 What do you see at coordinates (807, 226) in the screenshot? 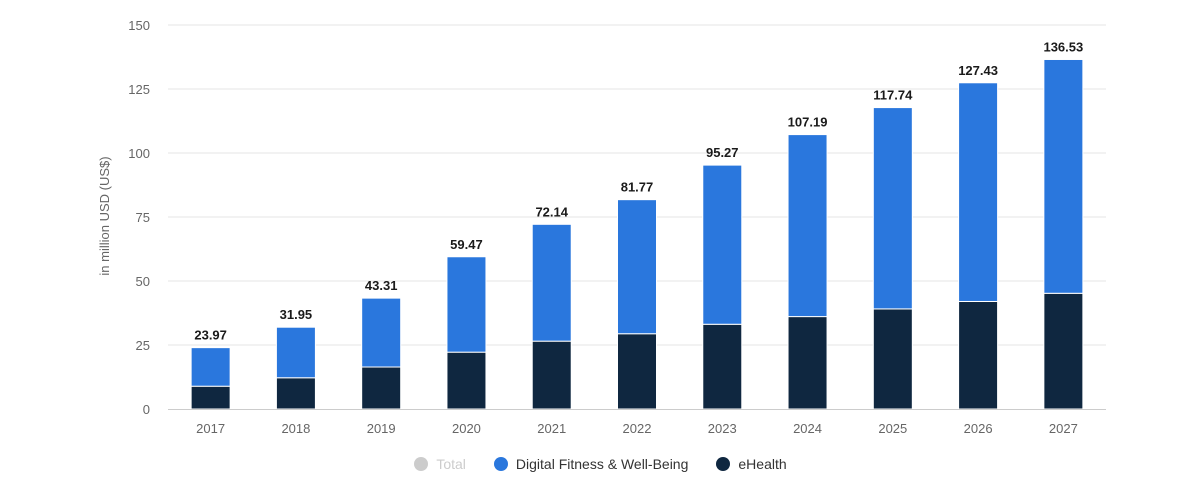
I see `bar-digital-fitness-2024` at bounding box center [807, 226].